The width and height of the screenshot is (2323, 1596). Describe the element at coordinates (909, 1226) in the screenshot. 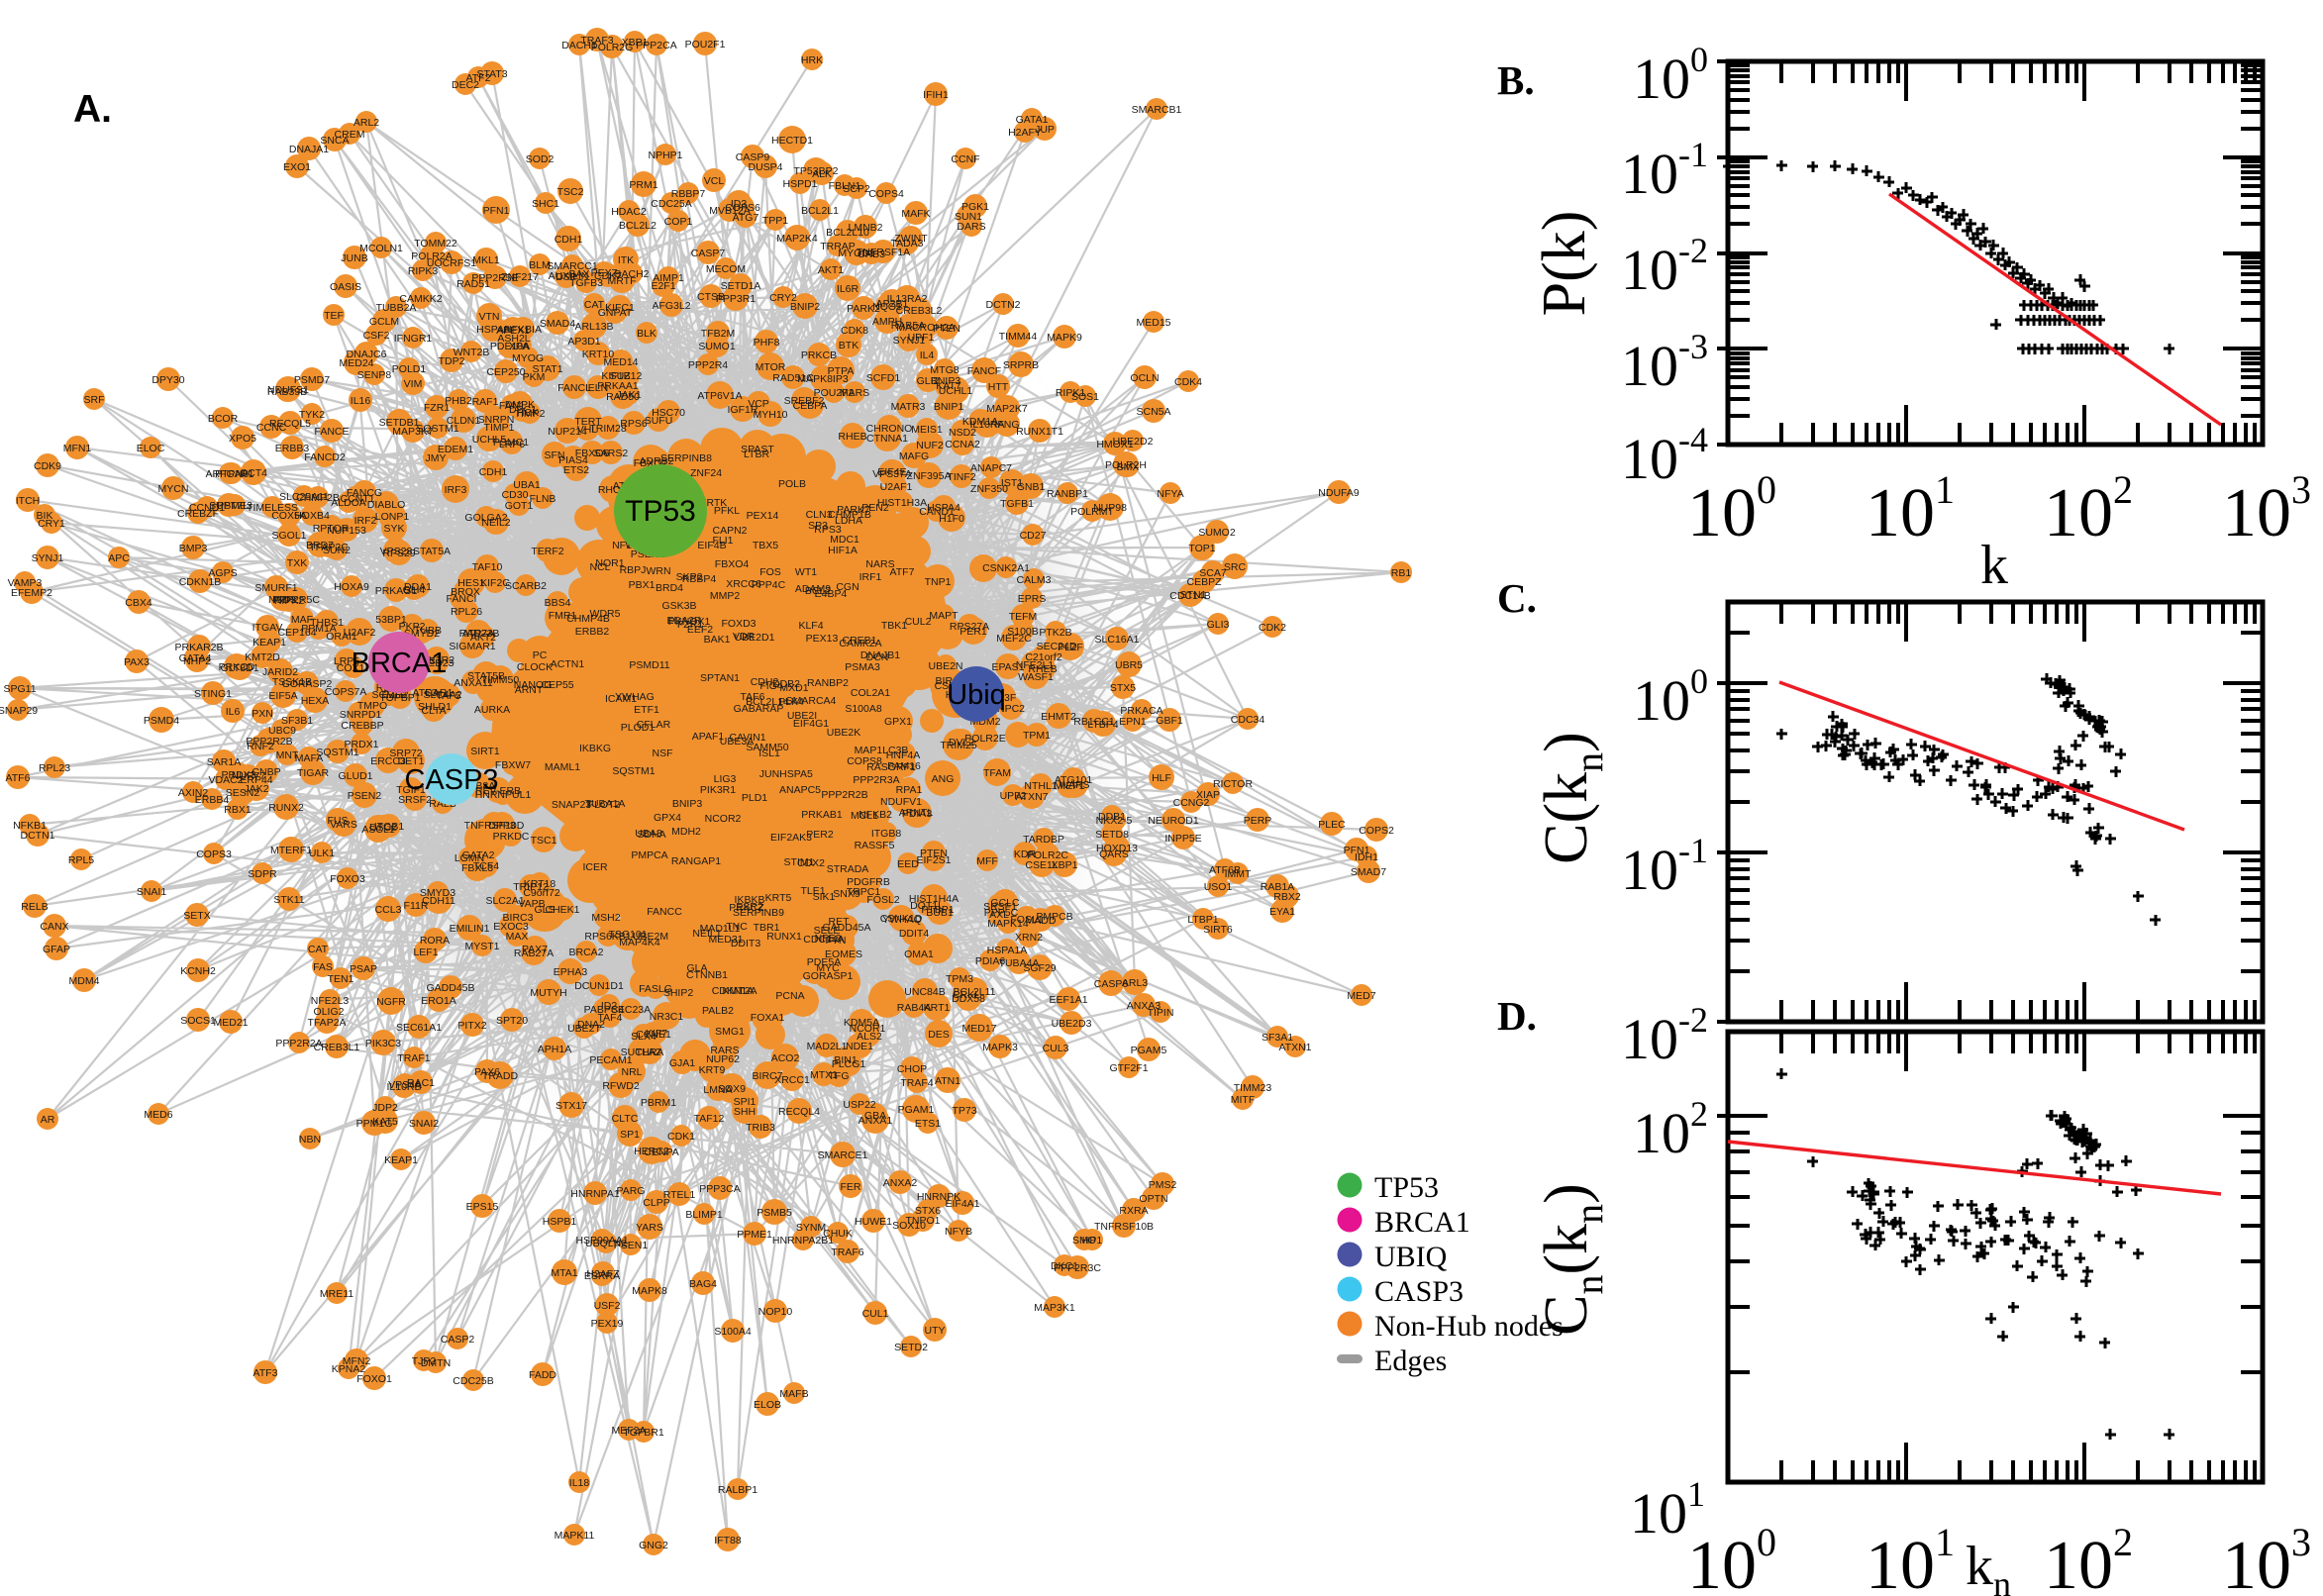

I see `svg-text: SOX10` at that location.